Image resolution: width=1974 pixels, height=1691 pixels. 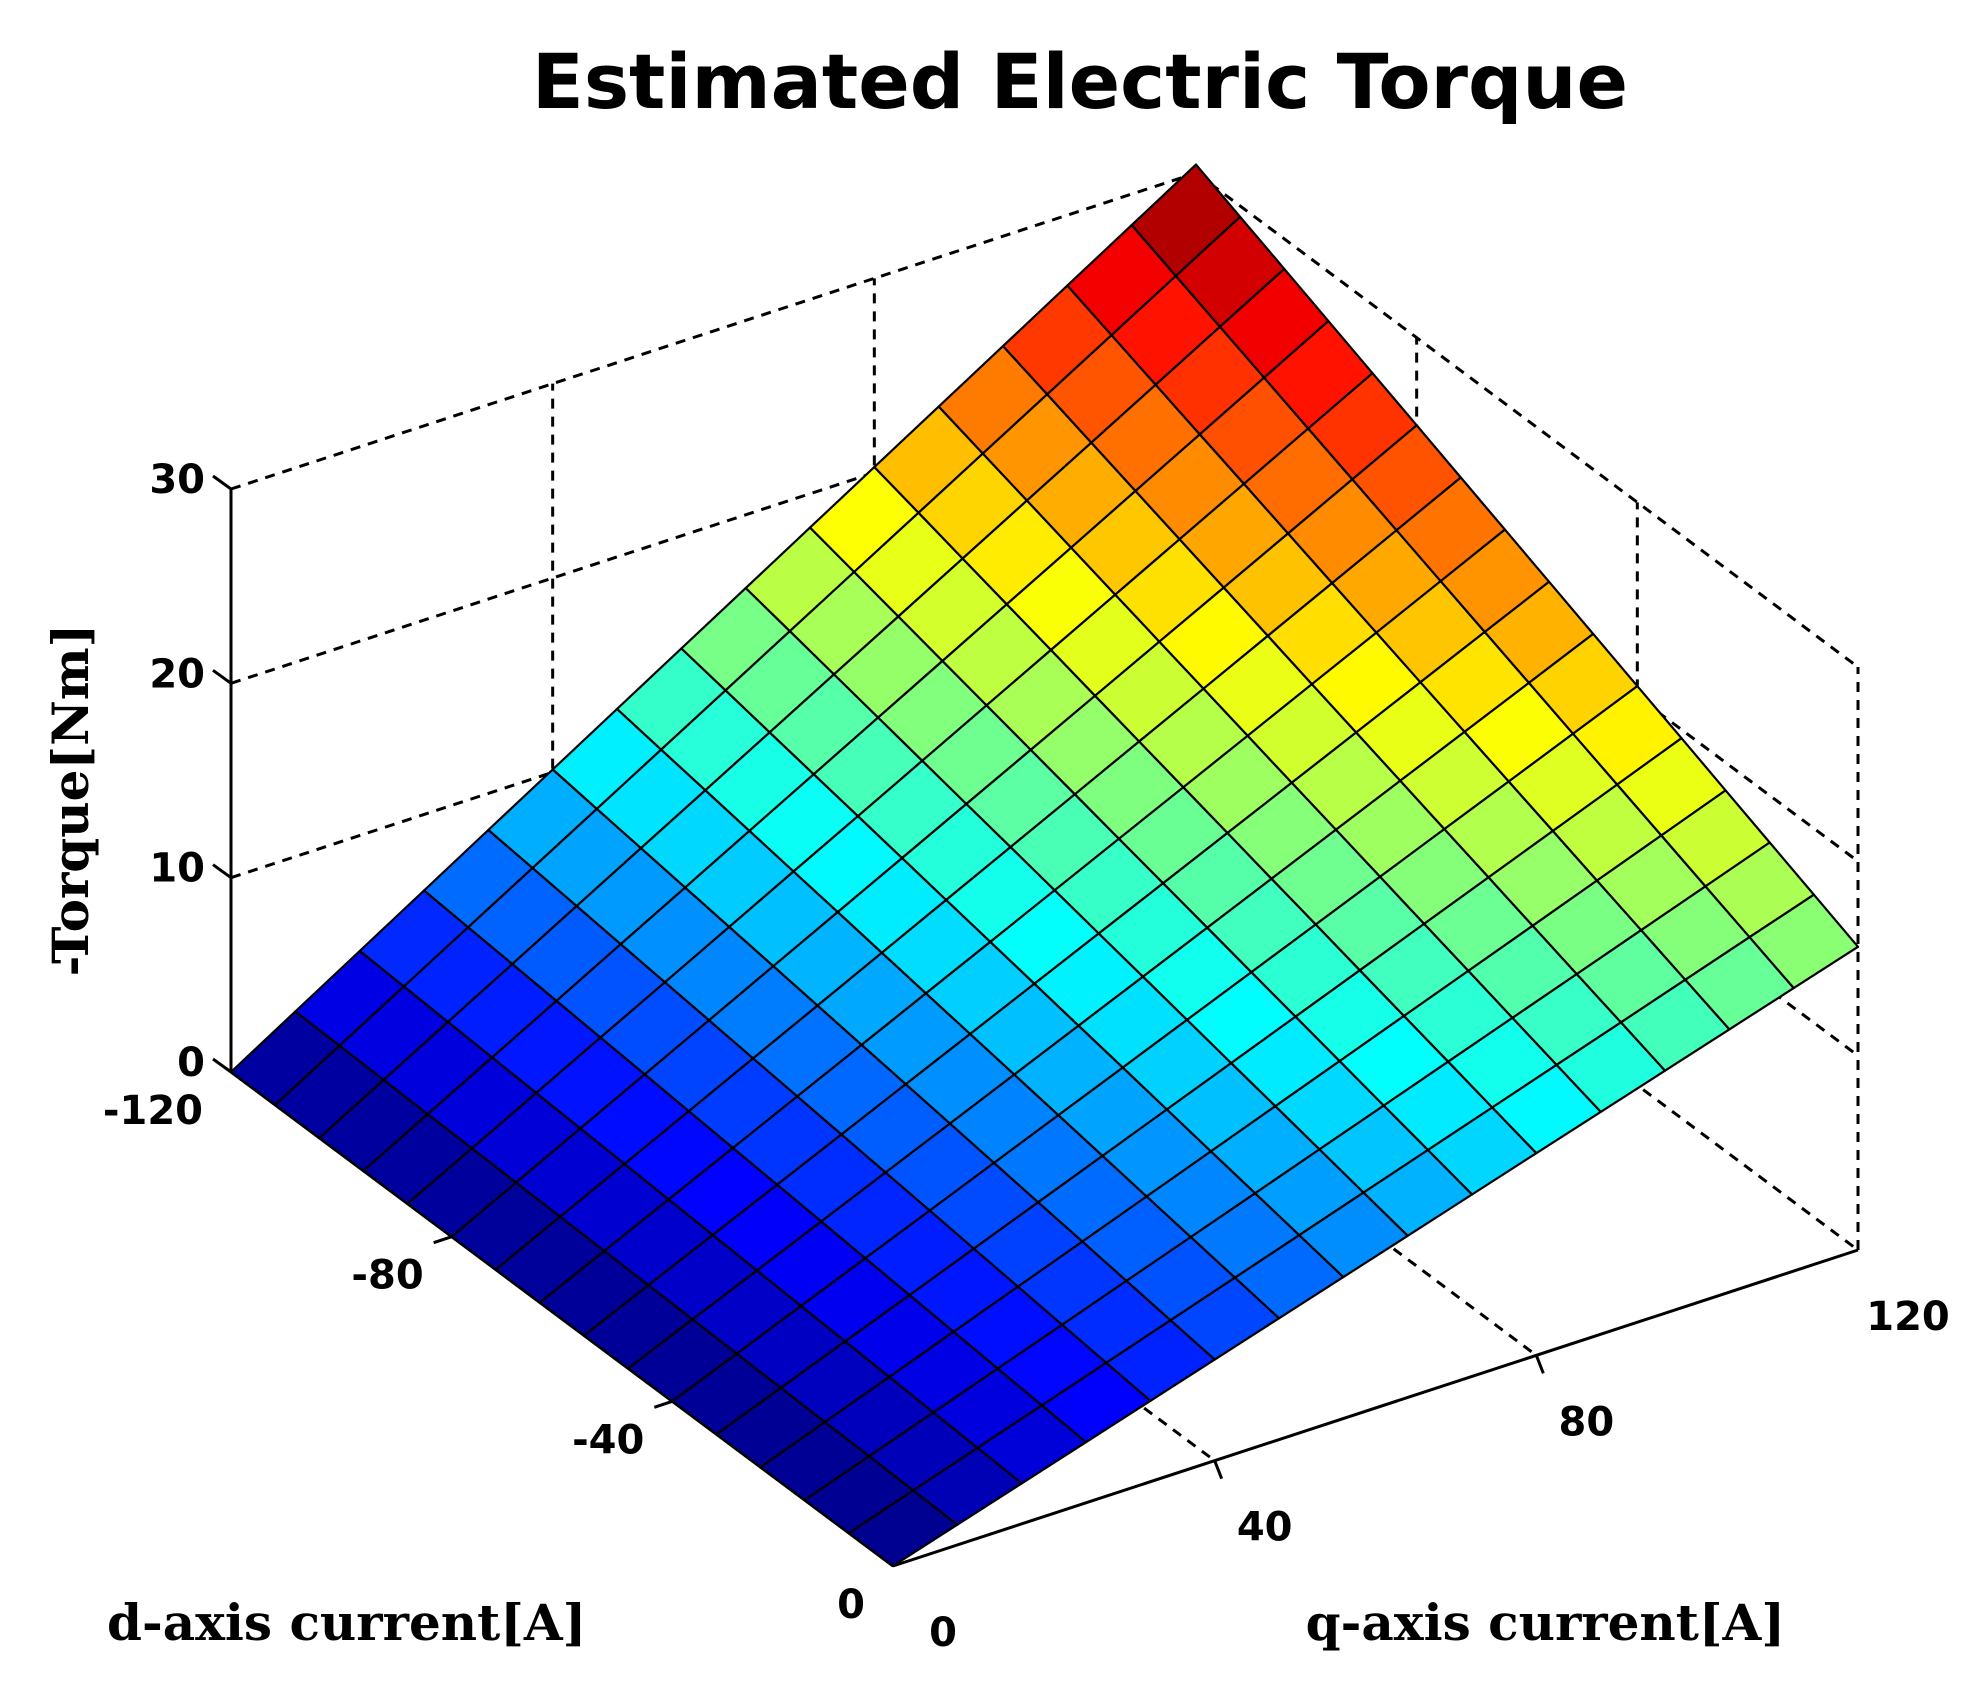 What do you see at coordinates (608, 1440) in the screenshot?
I see `x-tick-label: -40` at bounding box center [608, 1440].